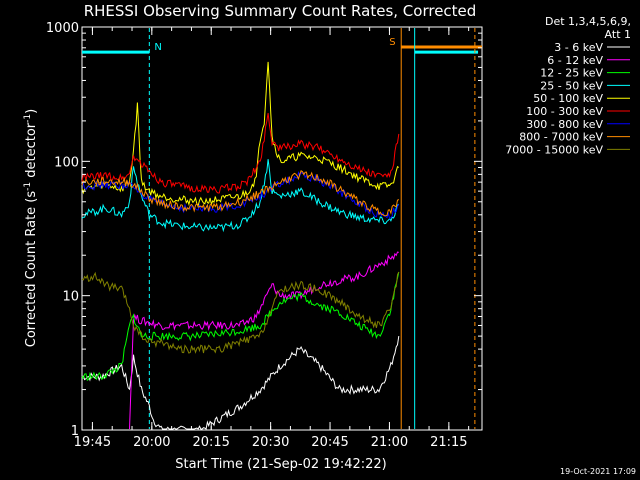  Describe the element at coordinates (157, 47) in the screenshot. I see `flag-label: N` at that location.